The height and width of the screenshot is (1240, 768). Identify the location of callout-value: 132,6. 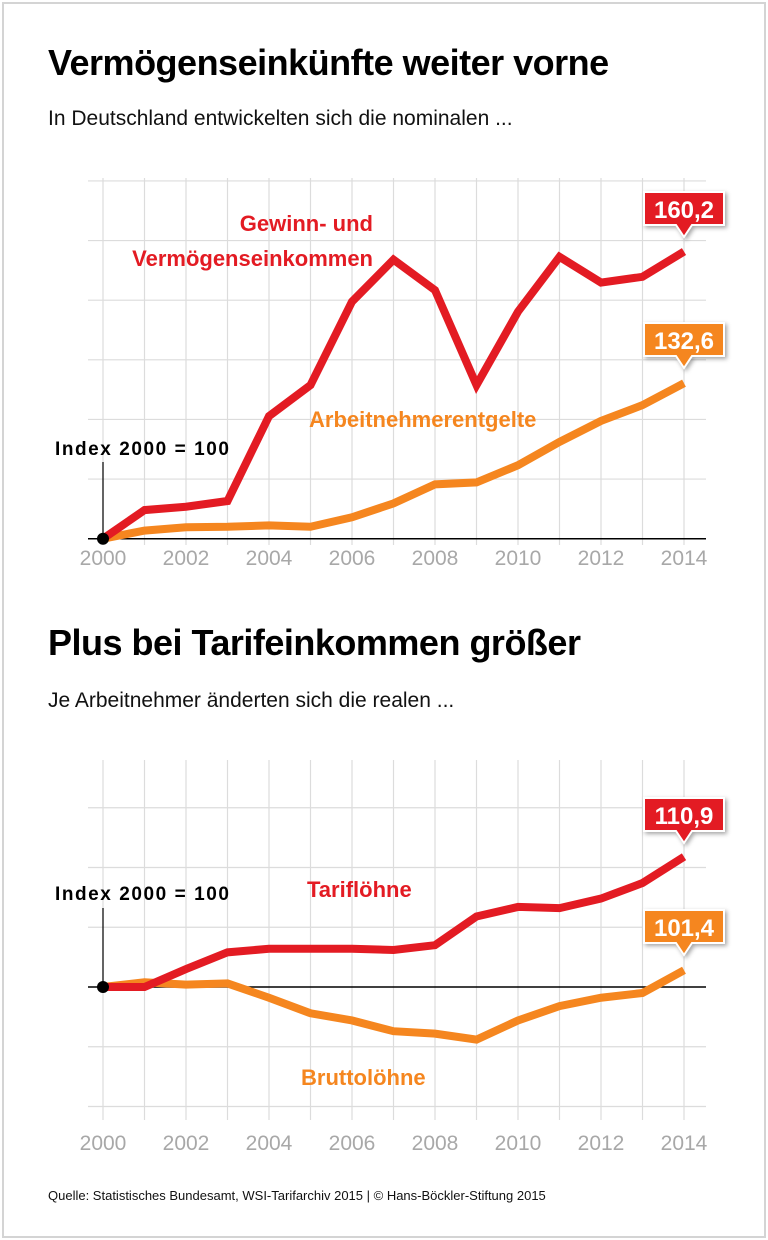
(684, 341).